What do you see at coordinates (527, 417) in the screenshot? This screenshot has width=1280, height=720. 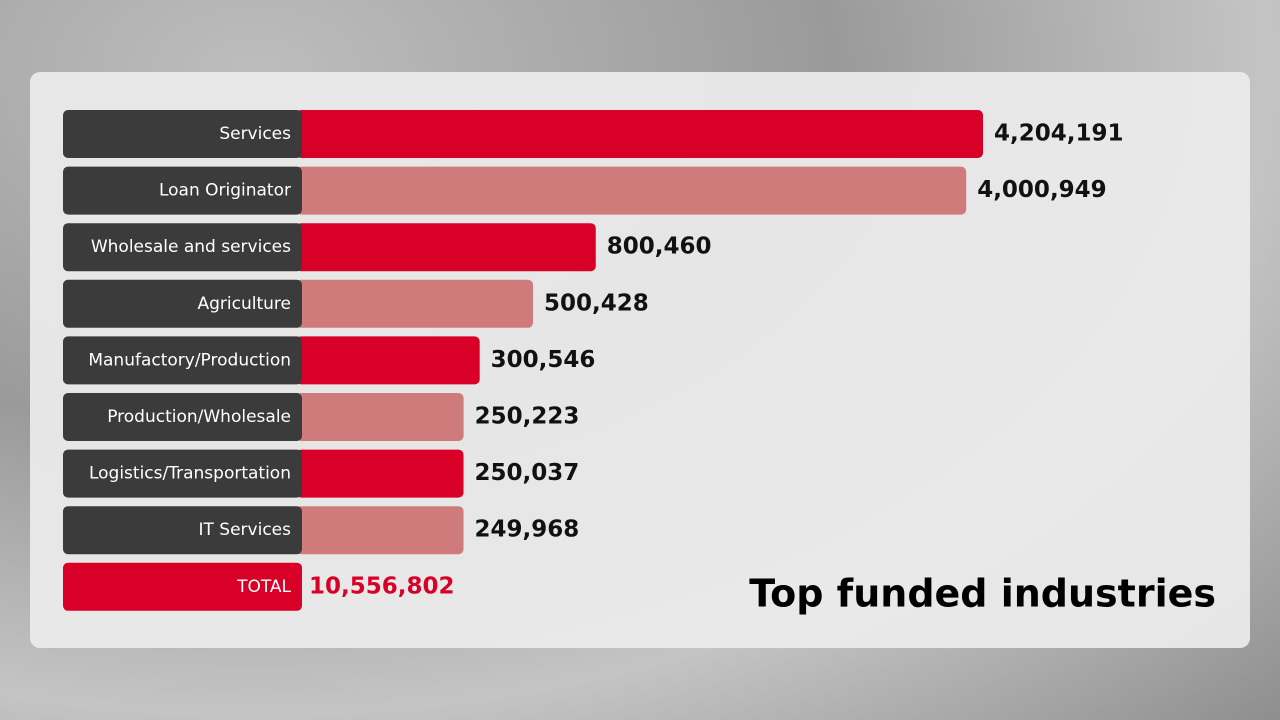 I see `value-label: 250,223` at bounding box center [527, 417].